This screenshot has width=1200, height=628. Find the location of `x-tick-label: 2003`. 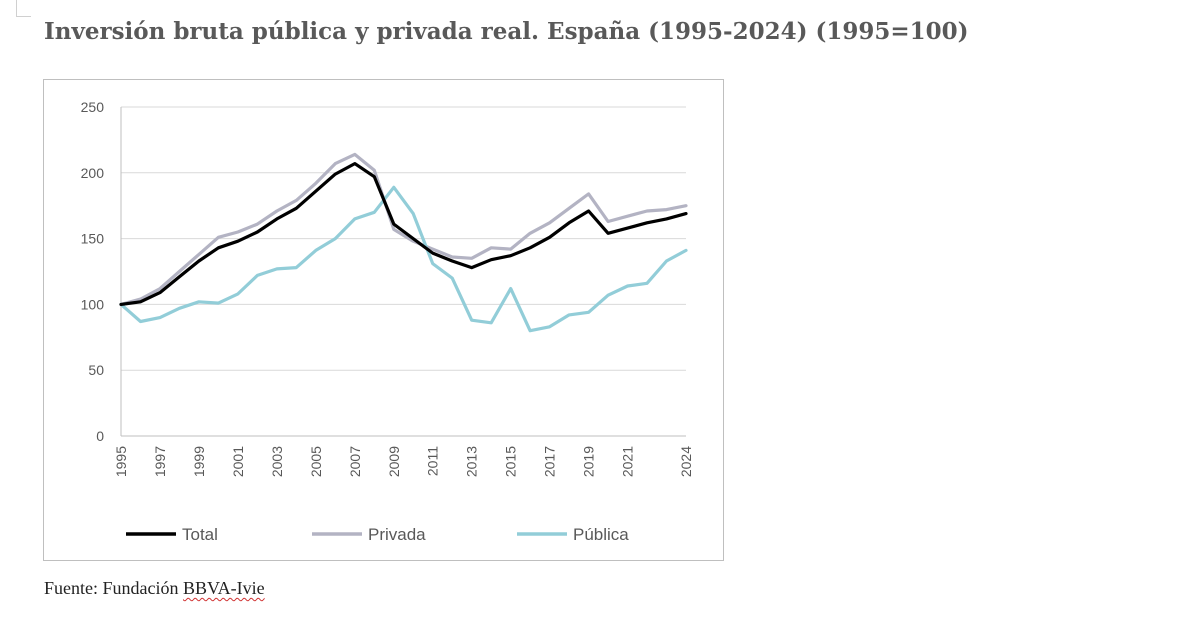

x-tick-label: 2003 is located at coordinates (277, 461).